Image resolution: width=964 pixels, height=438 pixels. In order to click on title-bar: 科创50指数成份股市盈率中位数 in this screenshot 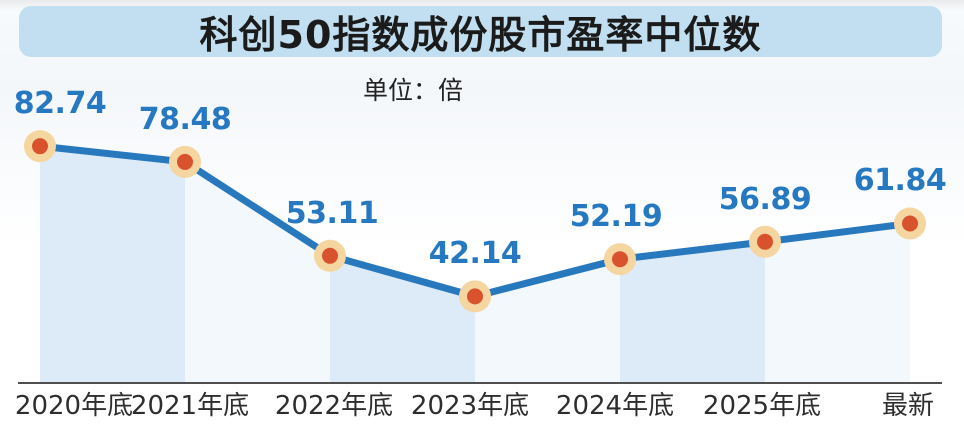, I will do `click(480, 31)`.